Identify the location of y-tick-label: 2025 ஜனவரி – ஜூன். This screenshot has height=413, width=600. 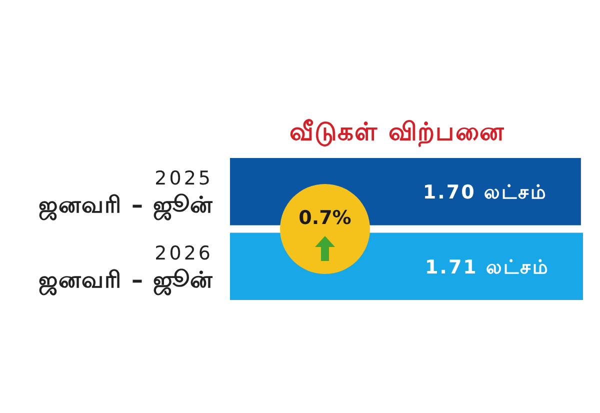
(125, 195).